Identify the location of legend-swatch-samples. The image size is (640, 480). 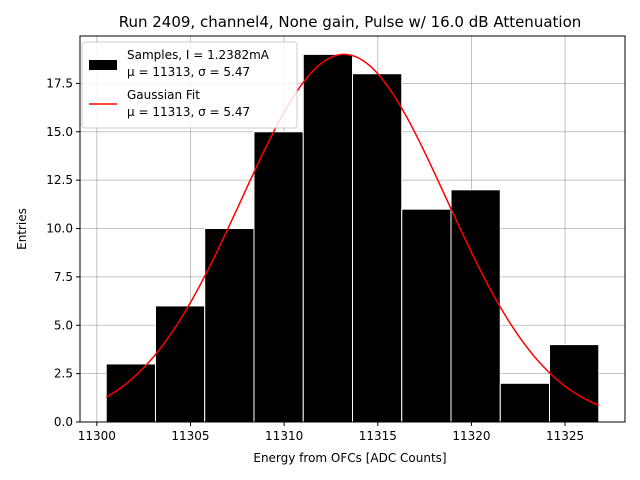
(103, 65).